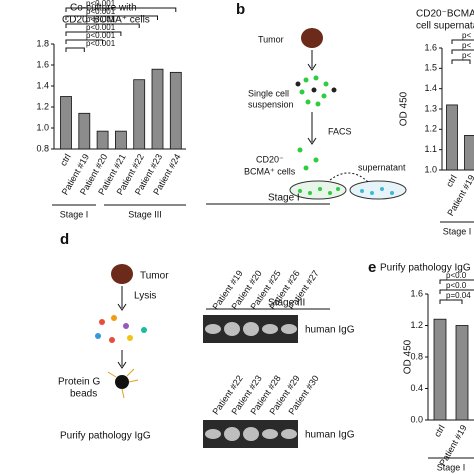 Image resolution: width=474 pixels, height=474 pixels. I want to click on y-tick-label: 1.1, so click(430, 149).